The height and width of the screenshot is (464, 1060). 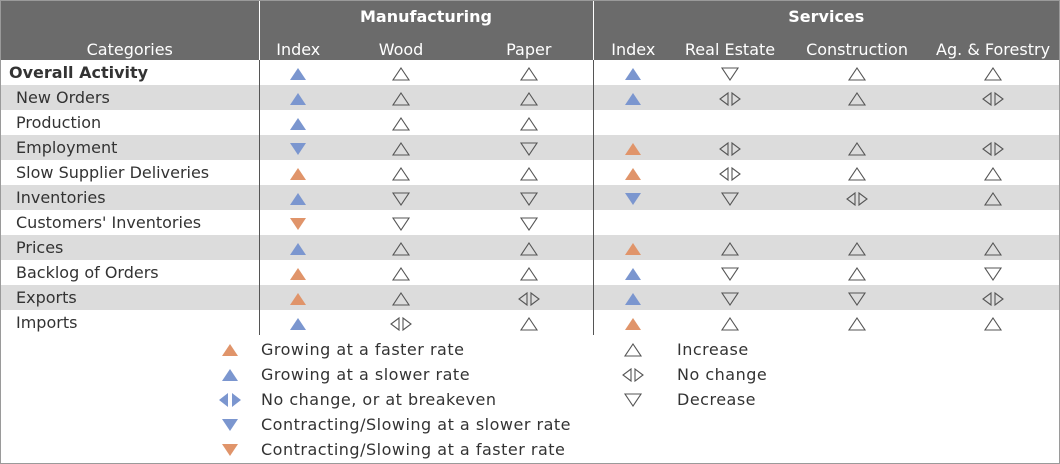 I want to click on col-header-wood: Wood, so click(x=401, y=46).